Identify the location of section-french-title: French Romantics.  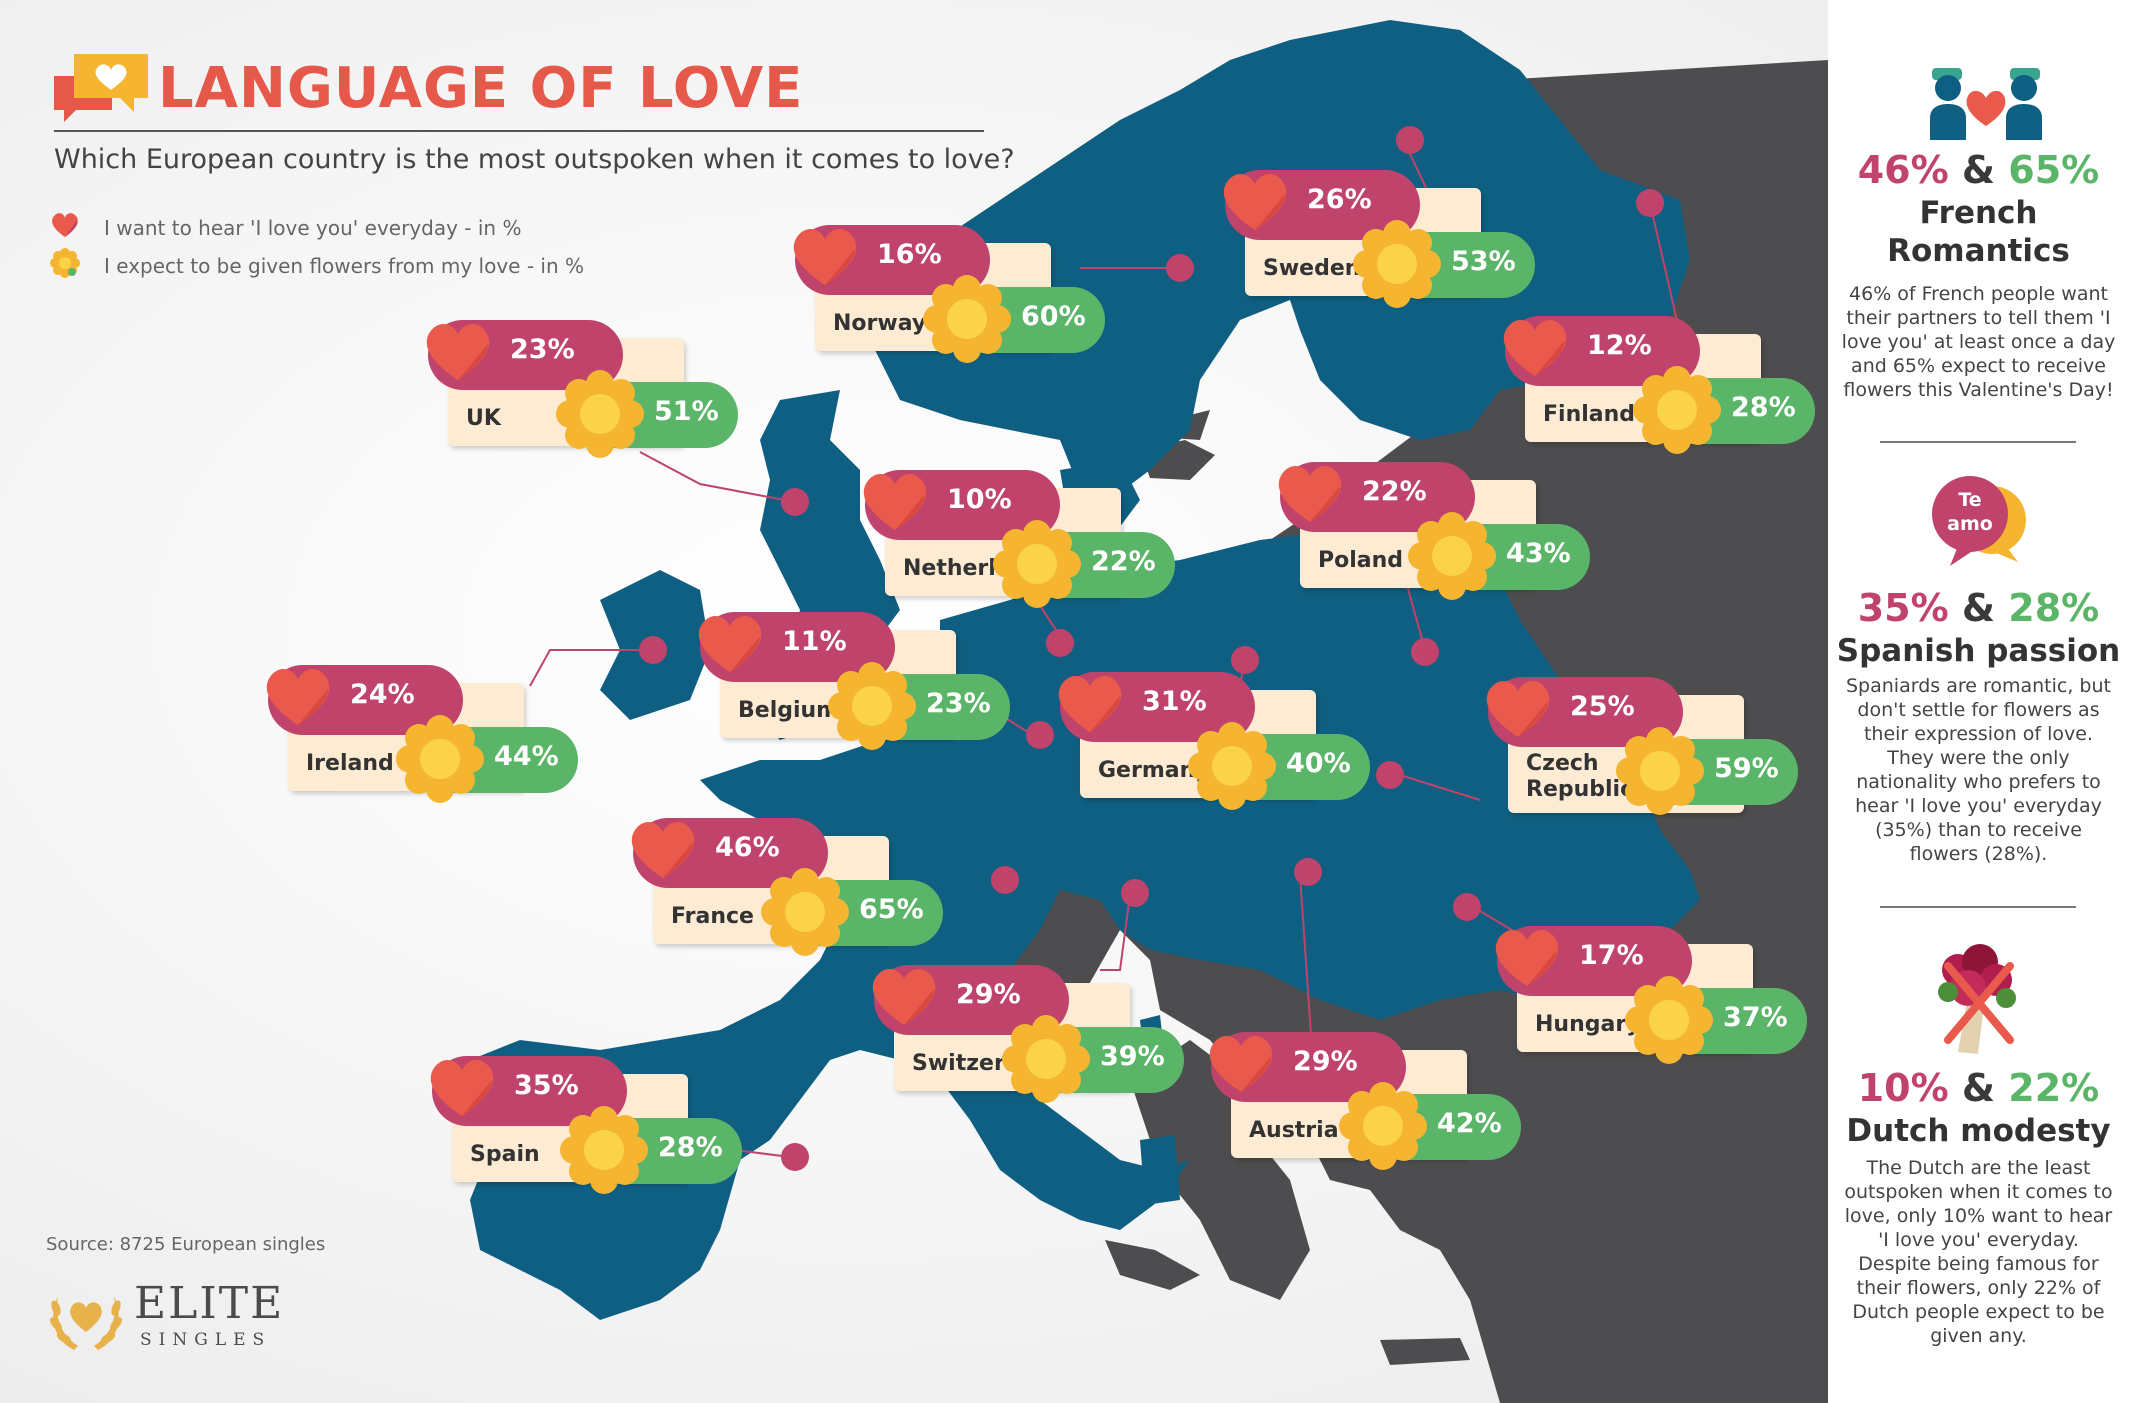
(1978, 232).